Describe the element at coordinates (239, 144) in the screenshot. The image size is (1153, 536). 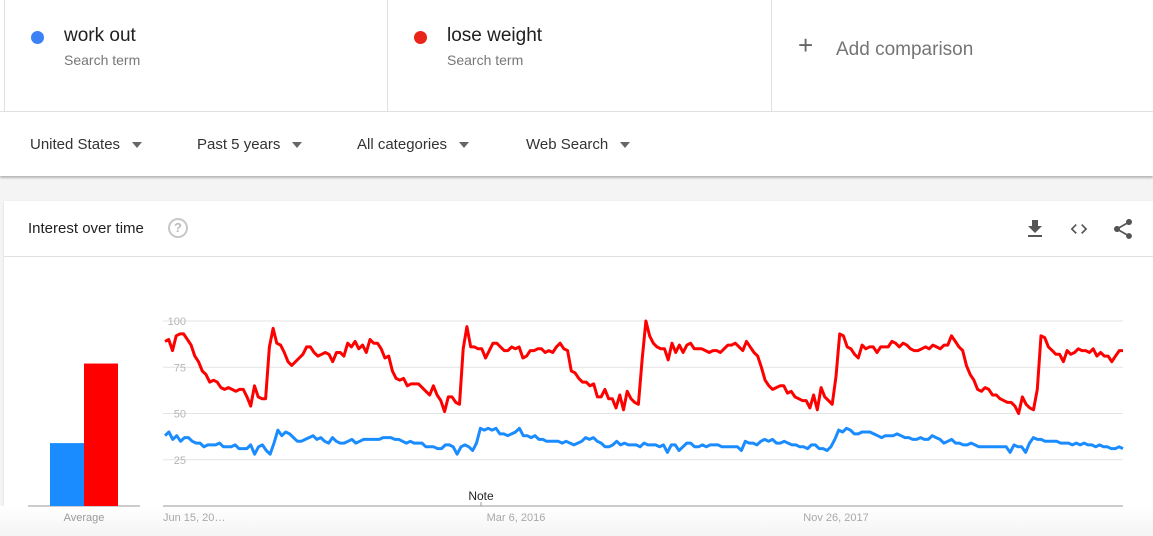
I see `time-range-label: Past 5 years` at that location.